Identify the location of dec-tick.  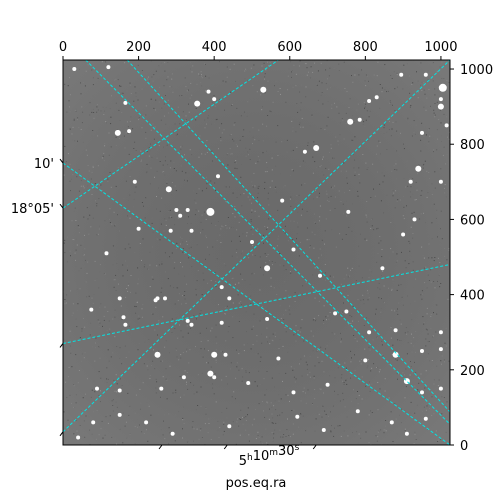
(61, 206).